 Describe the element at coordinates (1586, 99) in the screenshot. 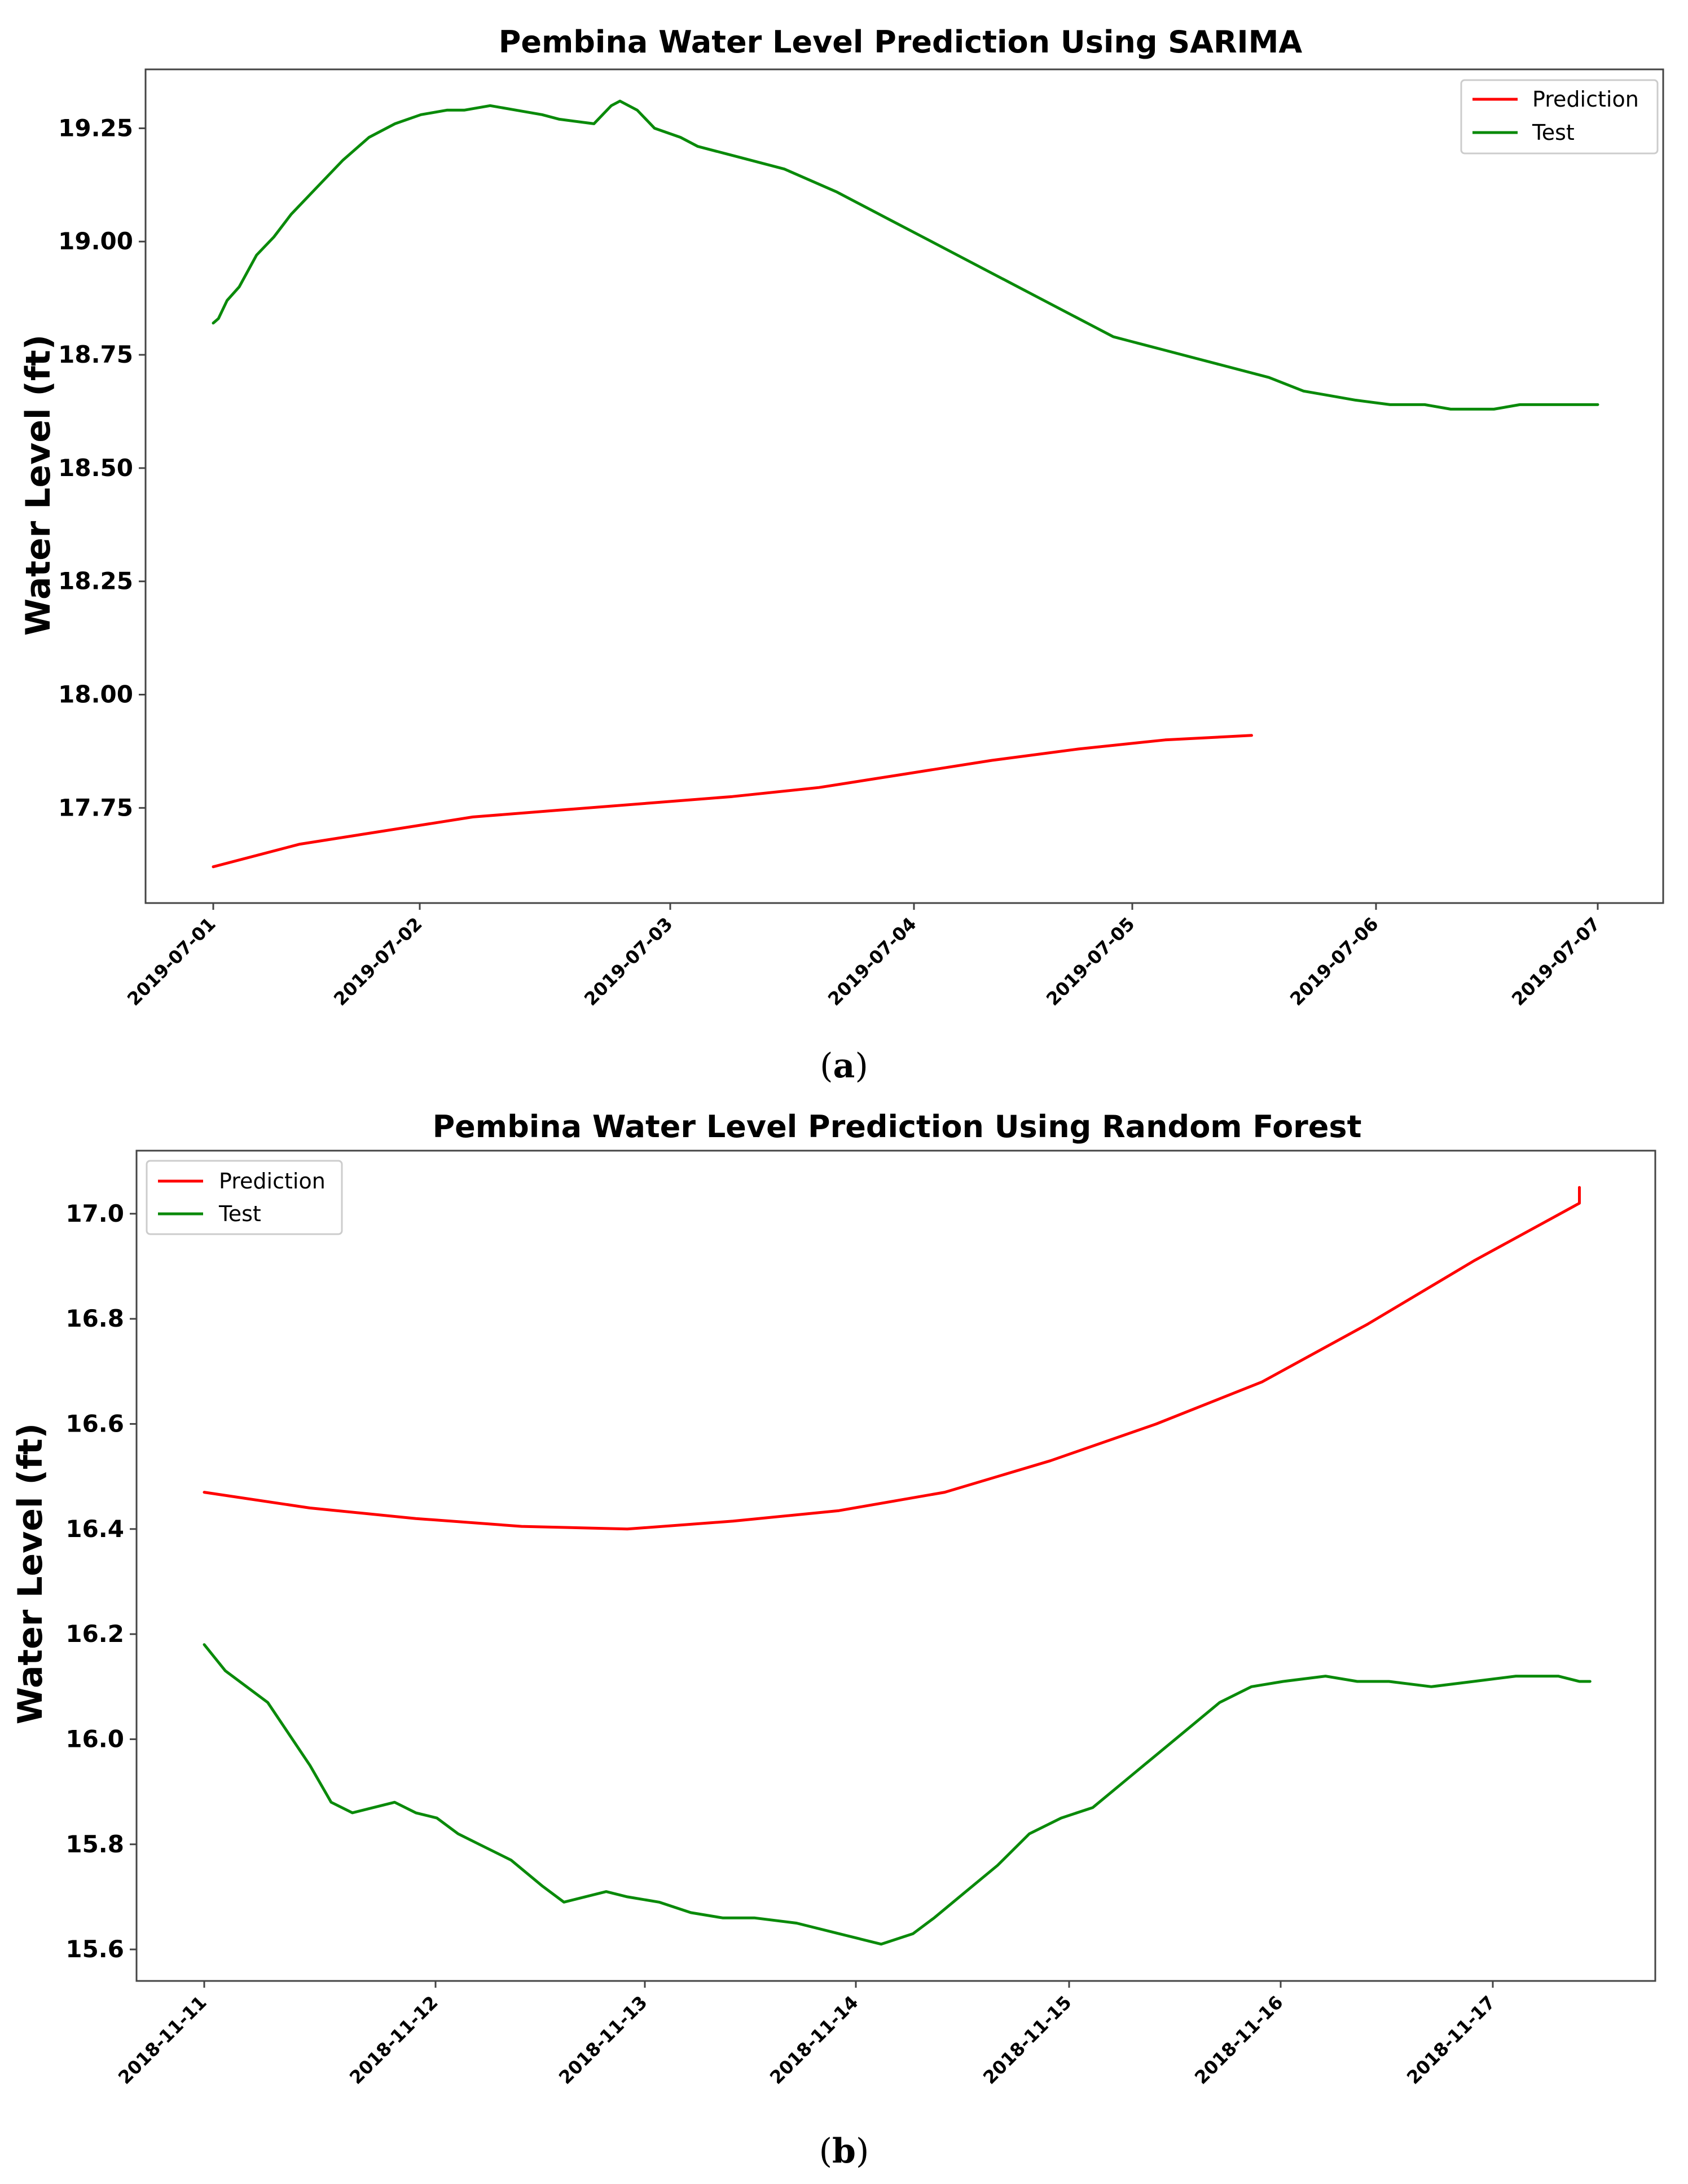

I see `chart-a-legend-label-prediction: Prediction` at that location.